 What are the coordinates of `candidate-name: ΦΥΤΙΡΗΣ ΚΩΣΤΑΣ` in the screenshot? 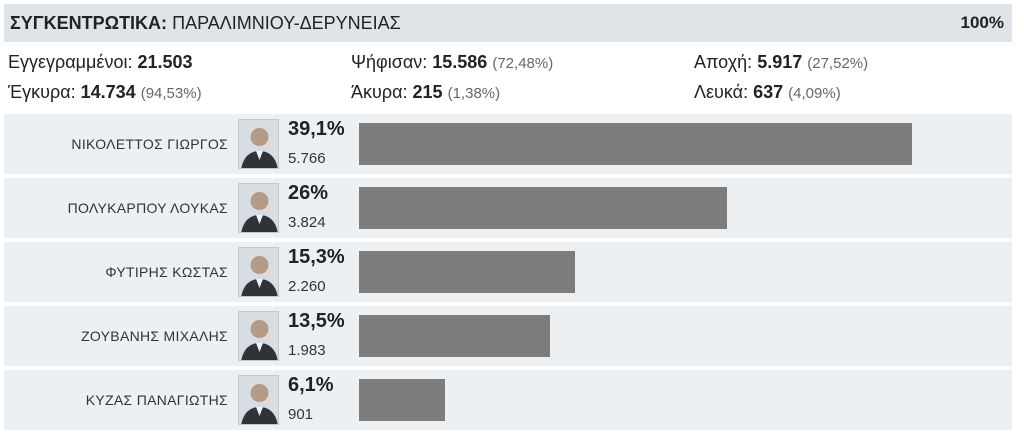 It's located at (166, 272).